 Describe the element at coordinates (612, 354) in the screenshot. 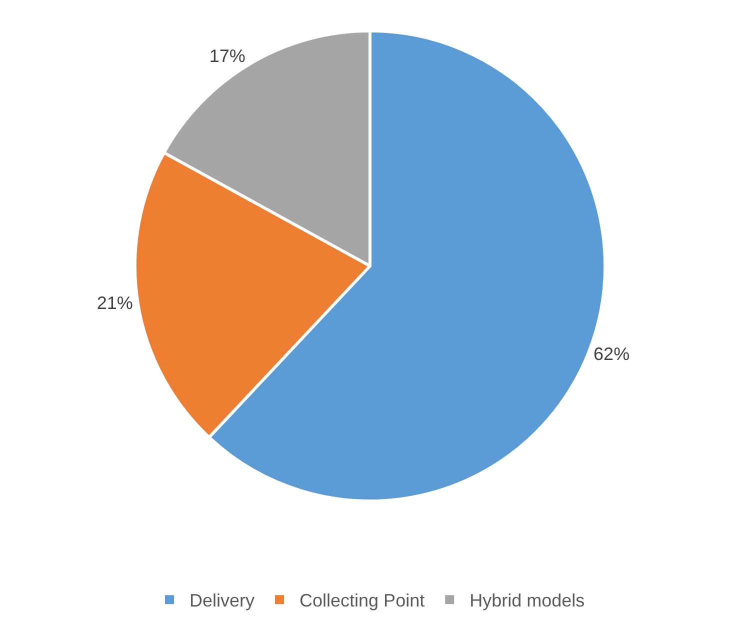

I see `data-label: 62%` at that location.